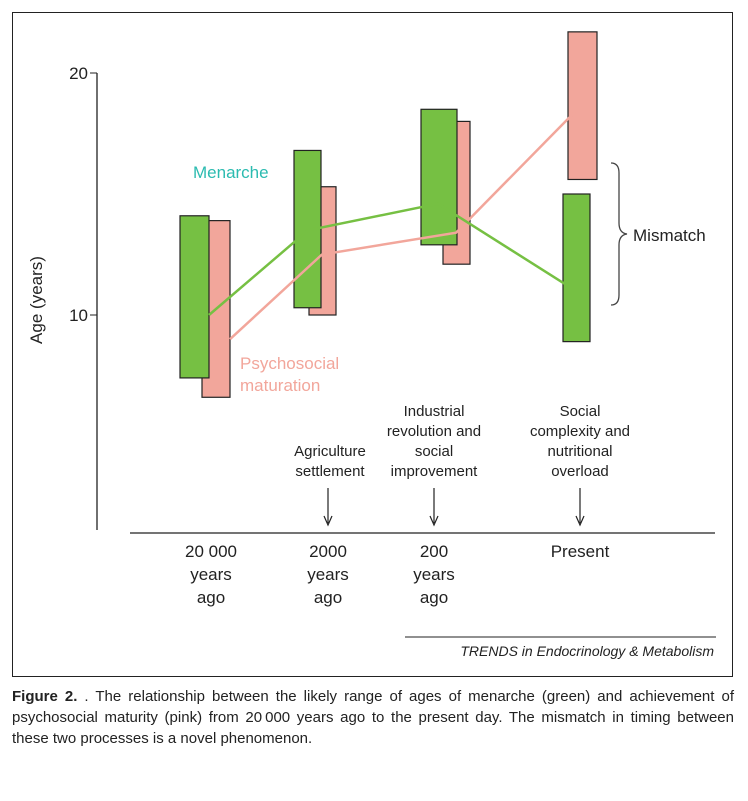 This screenshot has width=748, height=801. I want to click on x-tick-label: Present, so click(580, 551).